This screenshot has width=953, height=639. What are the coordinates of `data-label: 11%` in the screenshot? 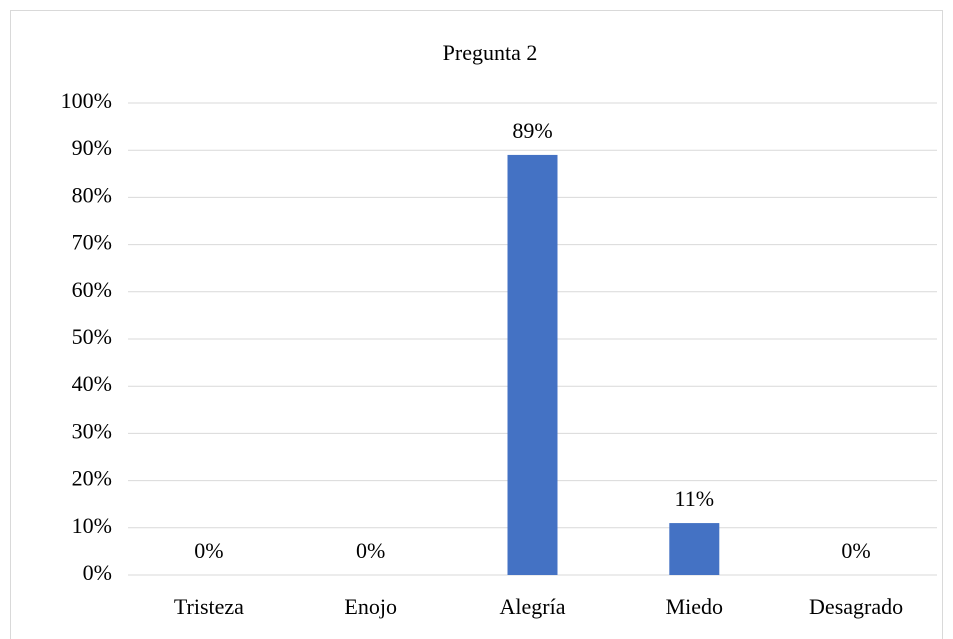 It's located at (695, 498).